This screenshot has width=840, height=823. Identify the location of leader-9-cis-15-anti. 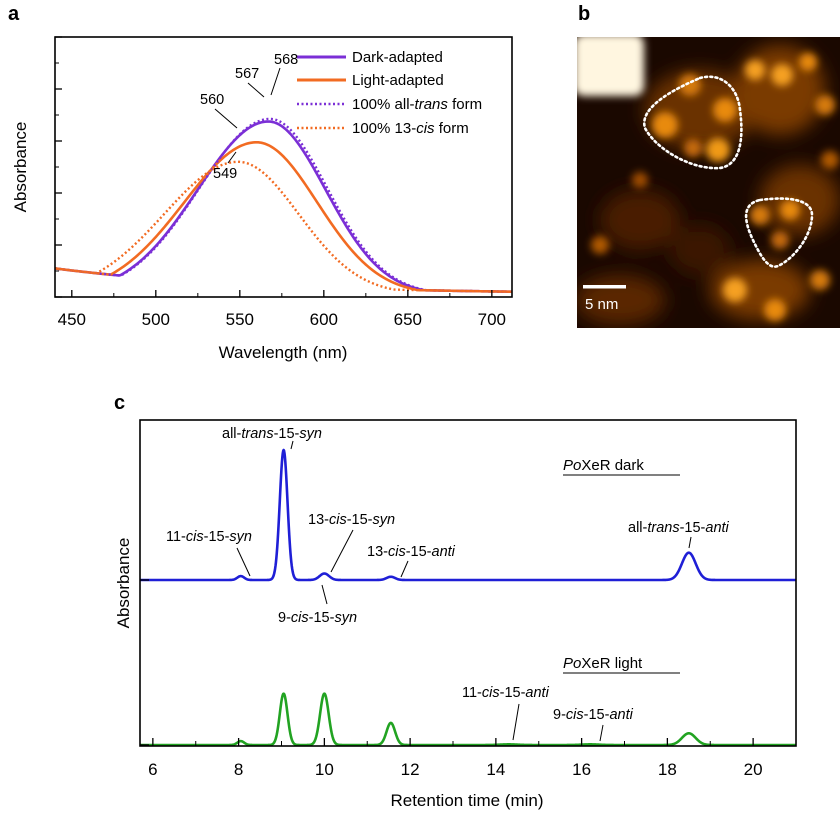
(601, 733).